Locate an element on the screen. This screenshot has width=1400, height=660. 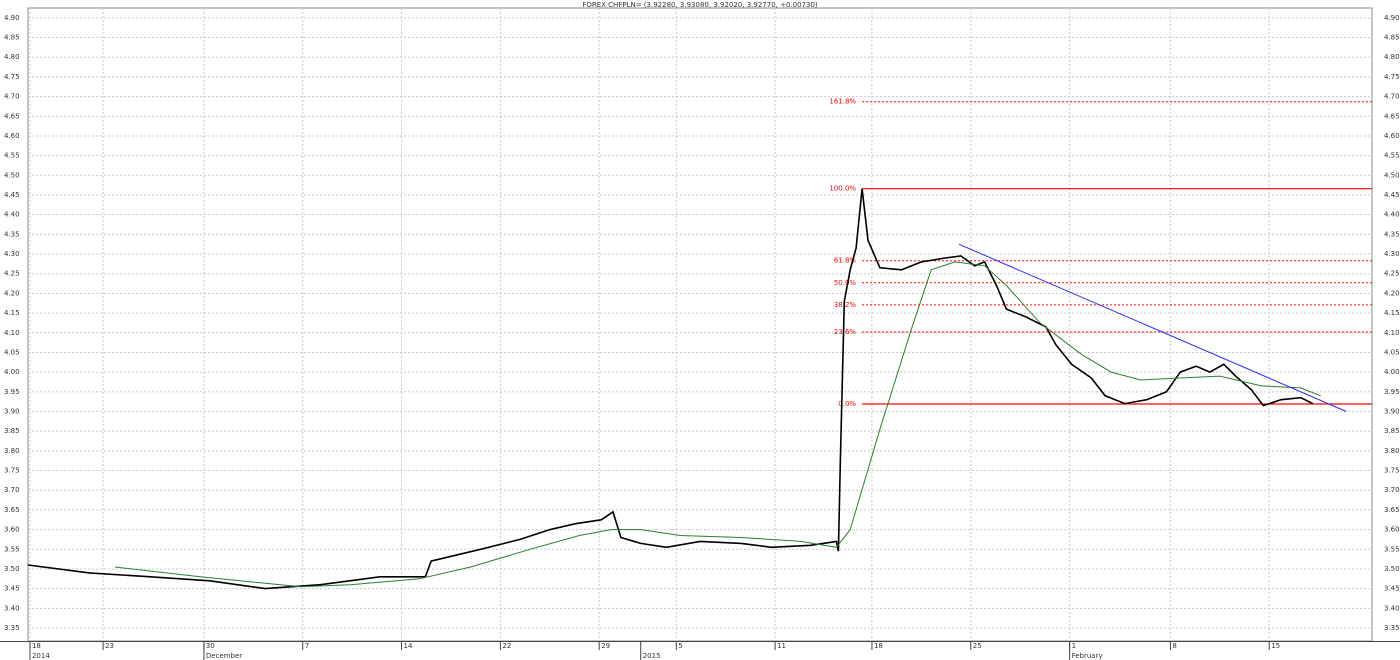
y-tick-label: 3.80 is located at coordinates (12, 451).